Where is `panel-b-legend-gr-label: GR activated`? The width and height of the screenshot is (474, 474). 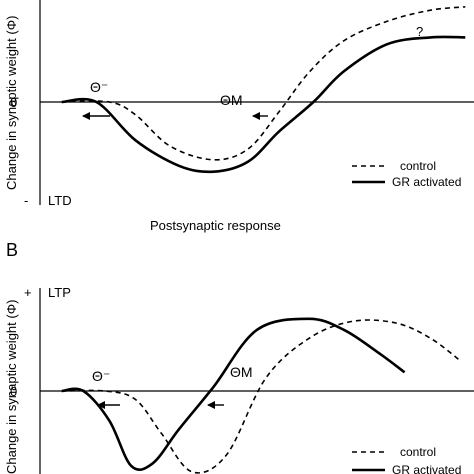
panel-b-legend-gr-label: GR activated is located at coordinates (426, 468).